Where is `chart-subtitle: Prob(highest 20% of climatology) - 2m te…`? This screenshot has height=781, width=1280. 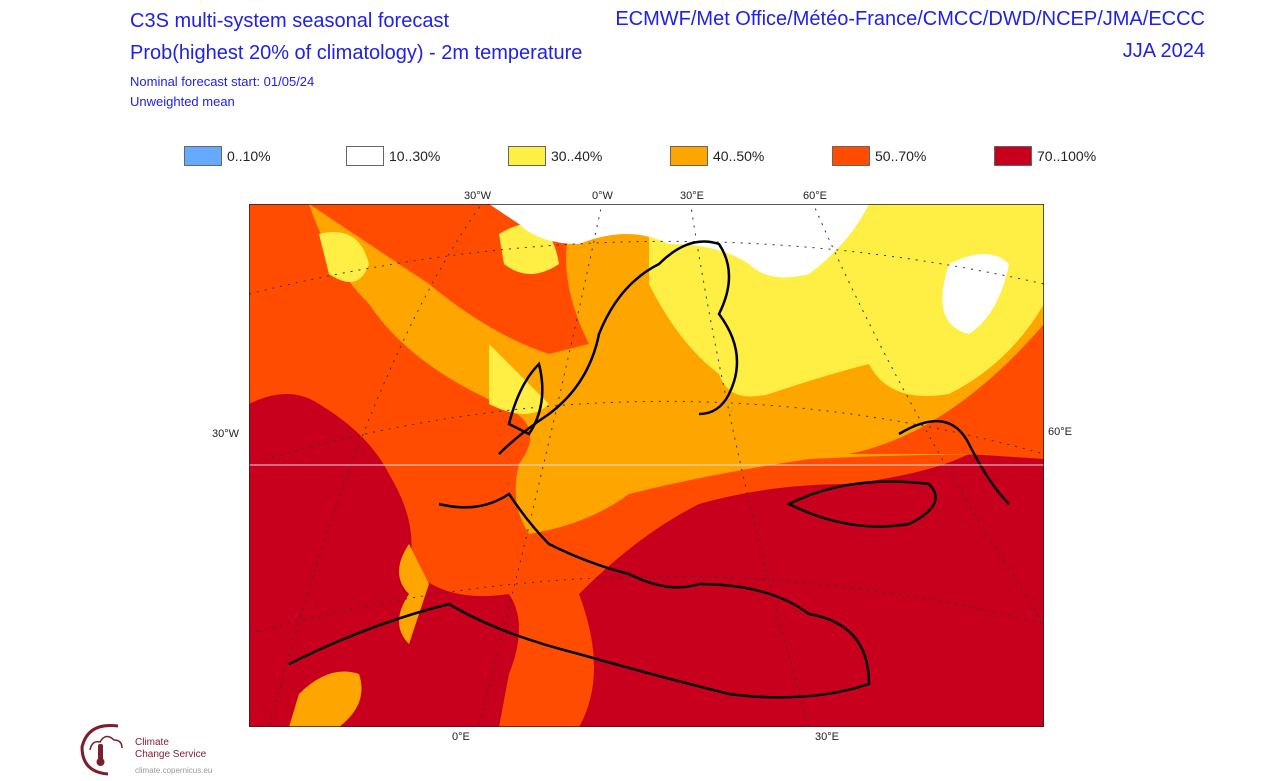 chart-subtitle: Prob(highest 20% of climatology) - 2m te… is located at coordinates (356, 53).